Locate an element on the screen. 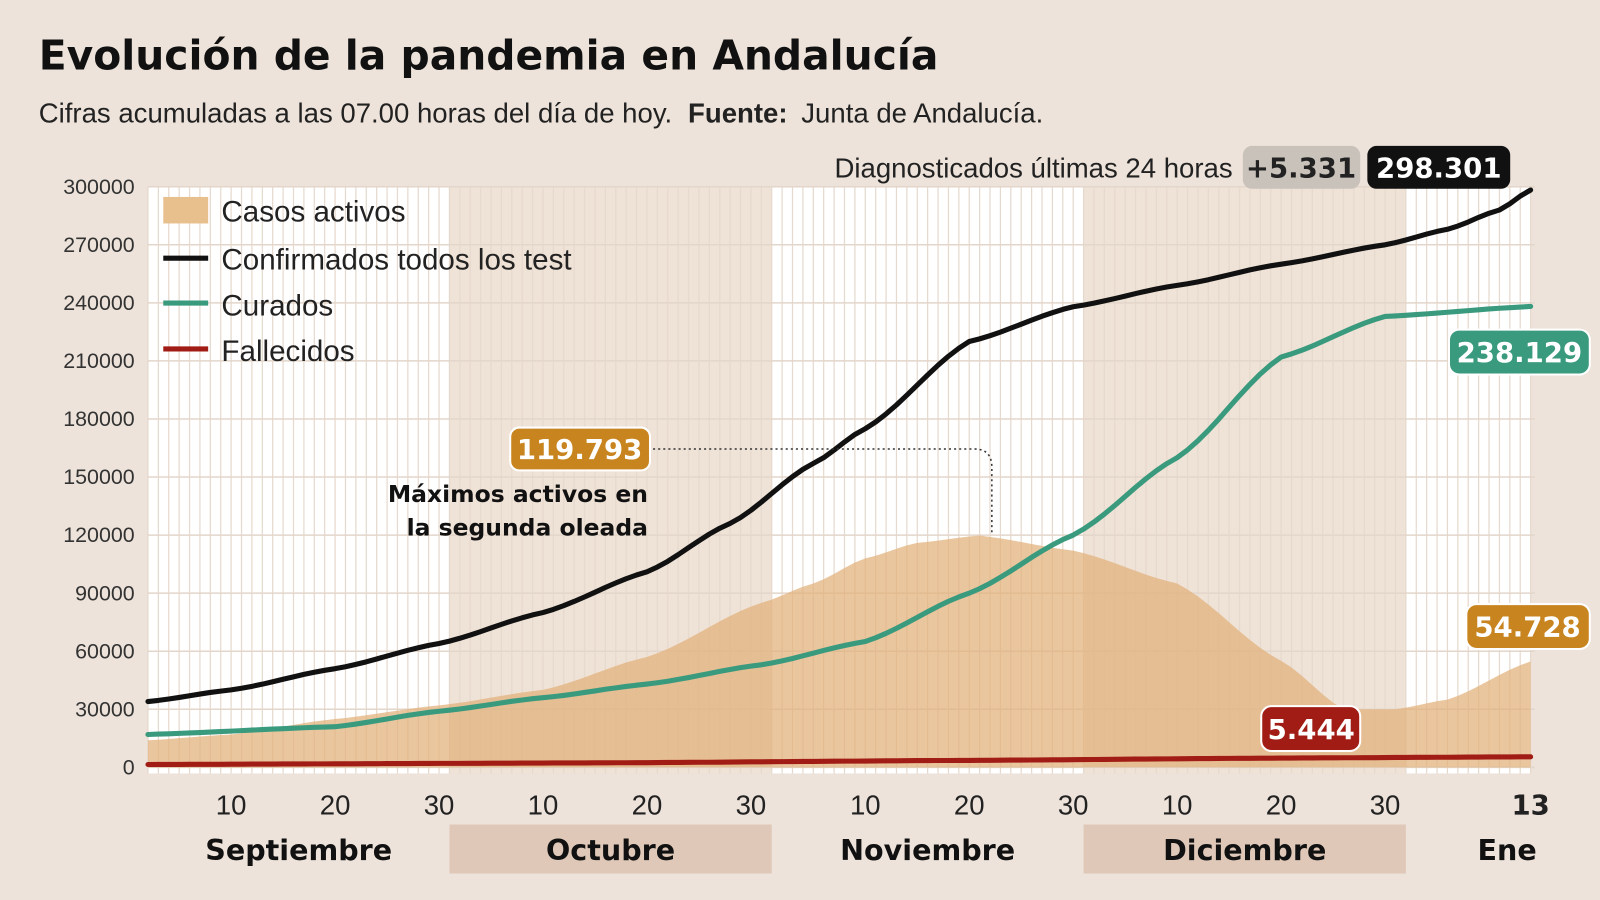 The image size is (1600, 900). legend-confirmados: Confirmados todos los test is located at coordinates (396, 259).